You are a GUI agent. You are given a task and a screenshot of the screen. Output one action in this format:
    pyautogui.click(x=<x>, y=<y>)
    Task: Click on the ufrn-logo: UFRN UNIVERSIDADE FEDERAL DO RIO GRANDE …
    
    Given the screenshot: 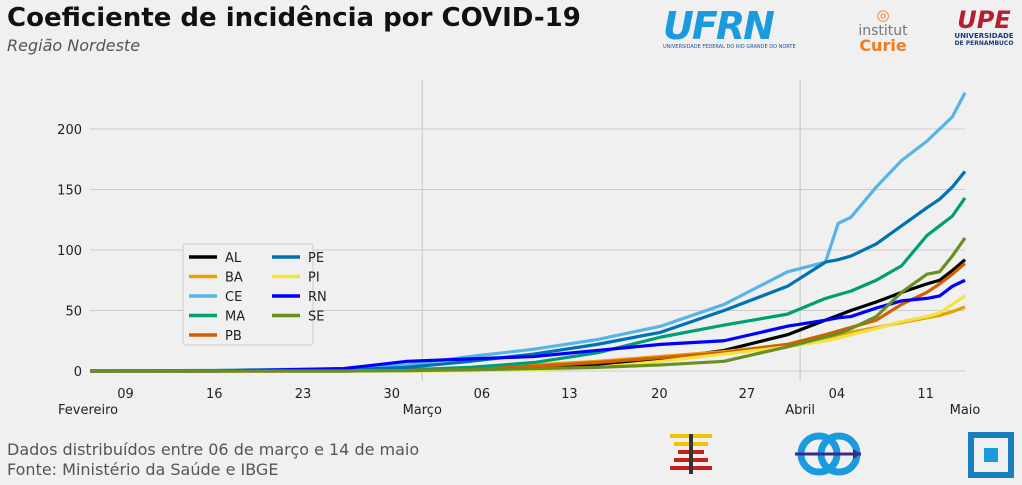 What is the action you would take?
    pyautogui.click(x=729, y=27)
    